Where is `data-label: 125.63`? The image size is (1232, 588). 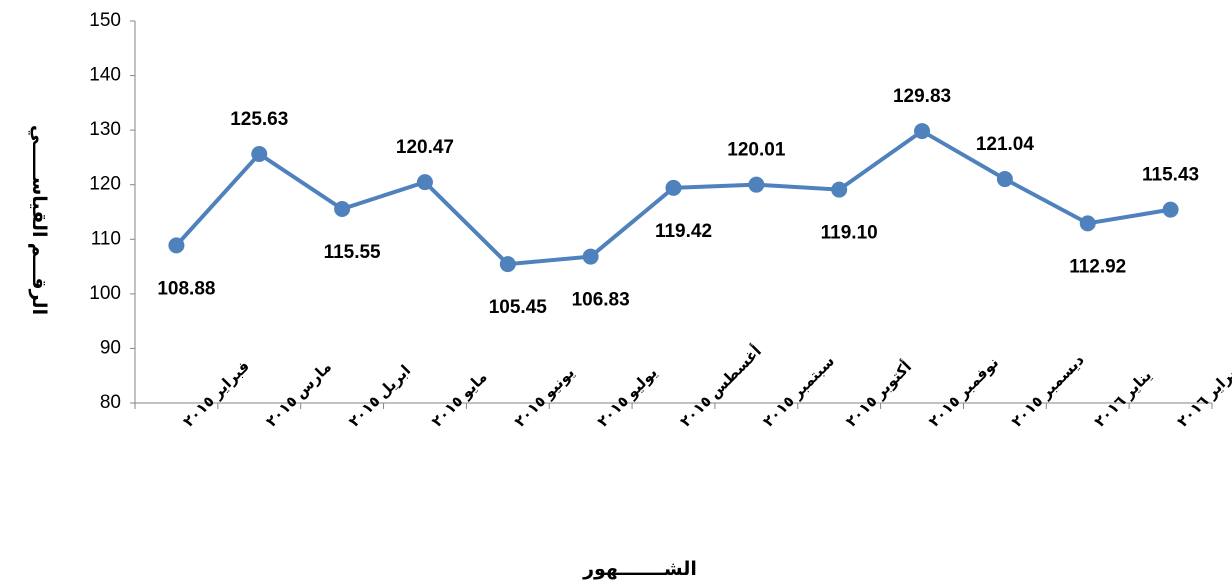 data-label: 125.63 is located at coordinates (259, 119).